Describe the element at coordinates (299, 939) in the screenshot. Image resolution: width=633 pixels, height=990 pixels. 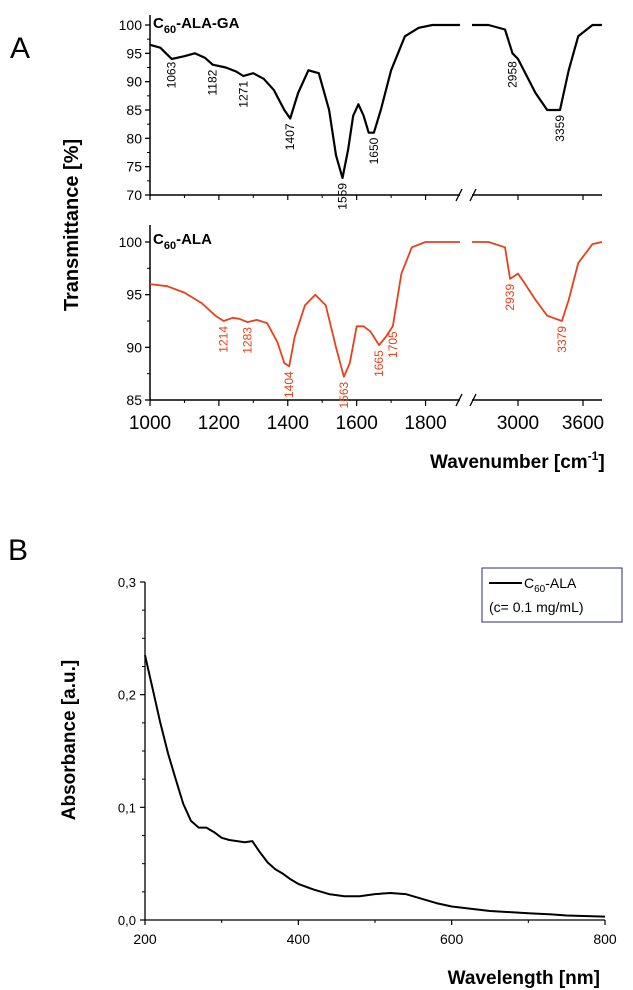
I see `panel-b-x-tick-label: 400` at that location.